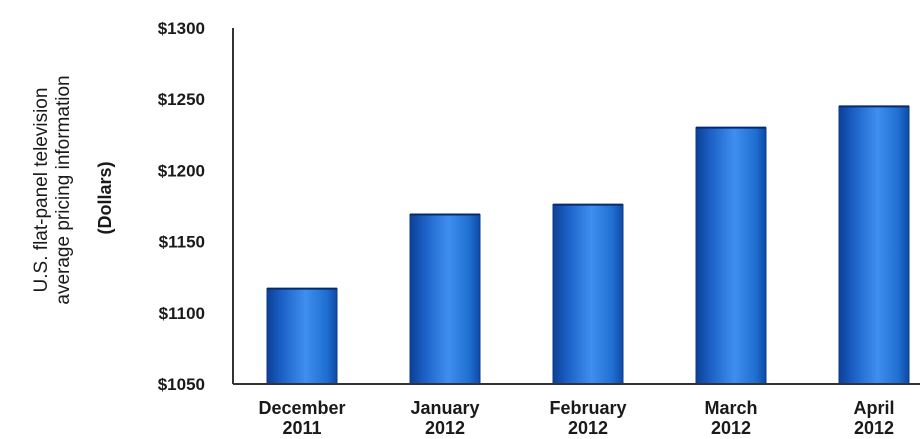 This screenshot has height=439, width=920. I want to click on x-tick-label: February, so click(587, 408).